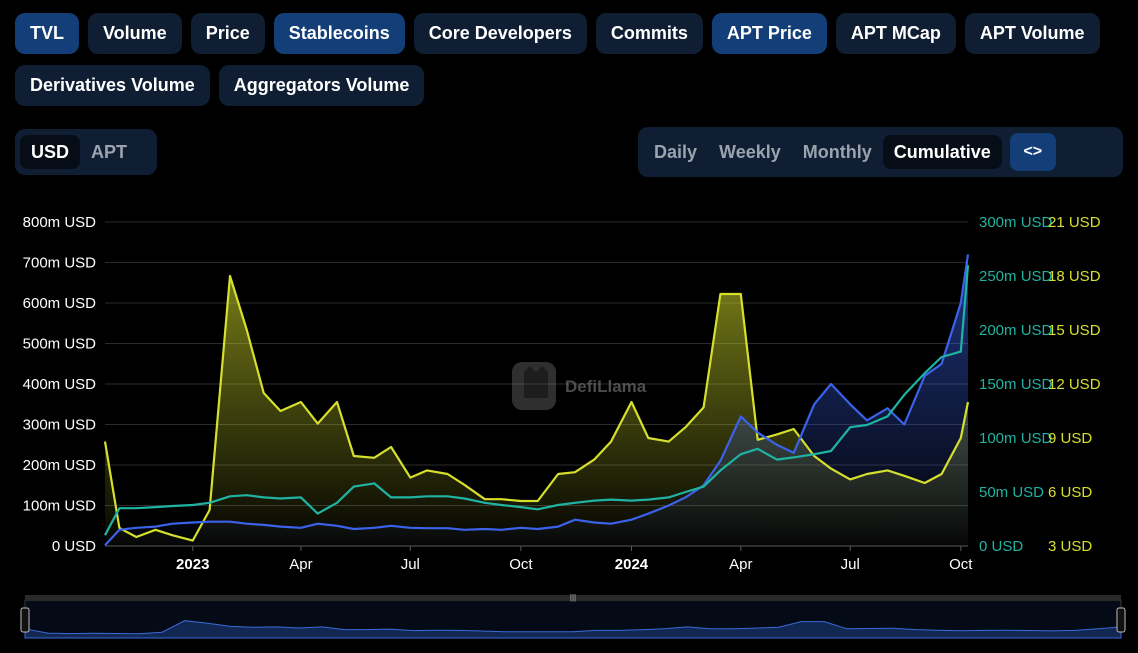 The height and width of the screenshot is (653, 1138). What do you see at coordinates (60, 465) in the screenshot?
I see `y-left-tick-label: 200m USD` at bounding box center [60, 465].